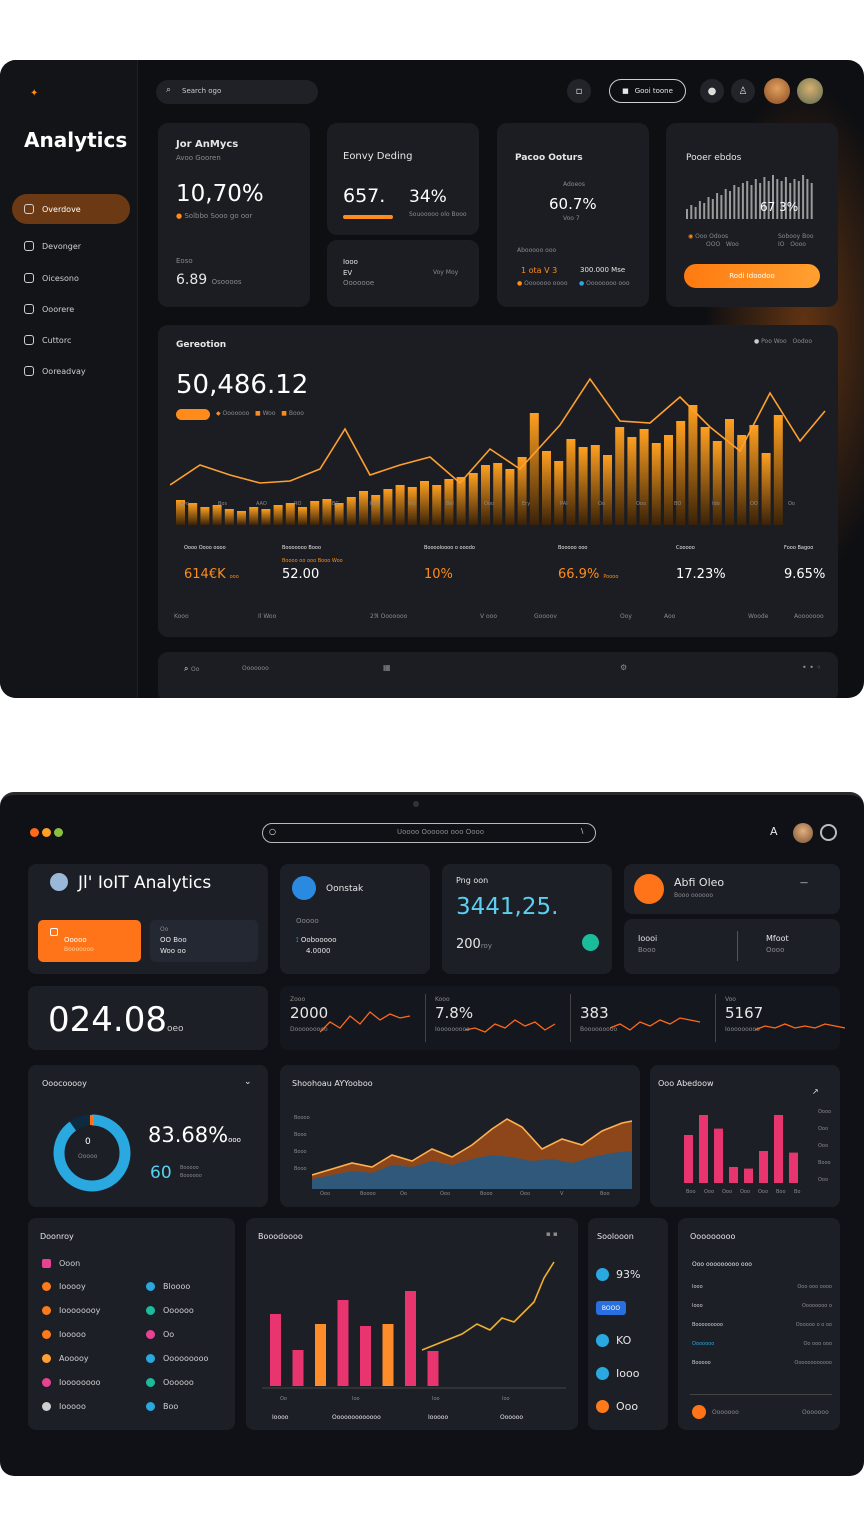 Image resolution: width=864 pixels, height=1536 pixels. I want to click on list-item: Bloooo, so click(168, 1286).